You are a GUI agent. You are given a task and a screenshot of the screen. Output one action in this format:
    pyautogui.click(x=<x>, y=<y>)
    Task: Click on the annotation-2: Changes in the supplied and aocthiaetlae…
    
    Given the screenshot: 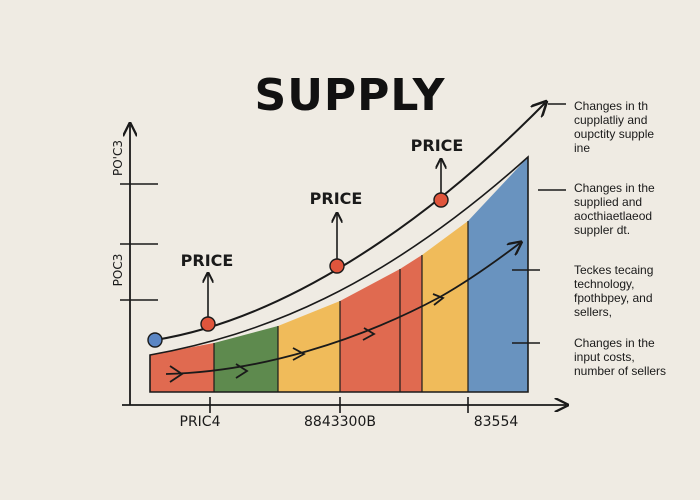 What is the action you would take?
    pyautogui.click(x=614, y=209)
    